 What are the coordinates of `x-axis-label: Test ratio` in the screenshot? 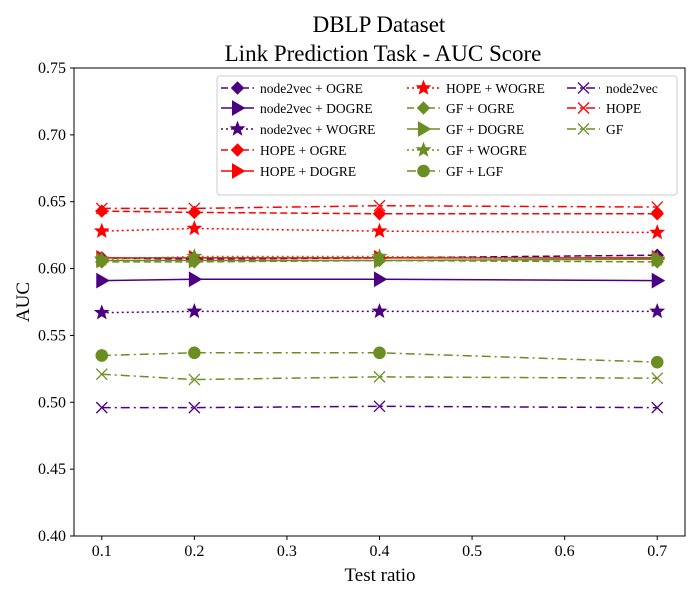 It's located at (380, 575).